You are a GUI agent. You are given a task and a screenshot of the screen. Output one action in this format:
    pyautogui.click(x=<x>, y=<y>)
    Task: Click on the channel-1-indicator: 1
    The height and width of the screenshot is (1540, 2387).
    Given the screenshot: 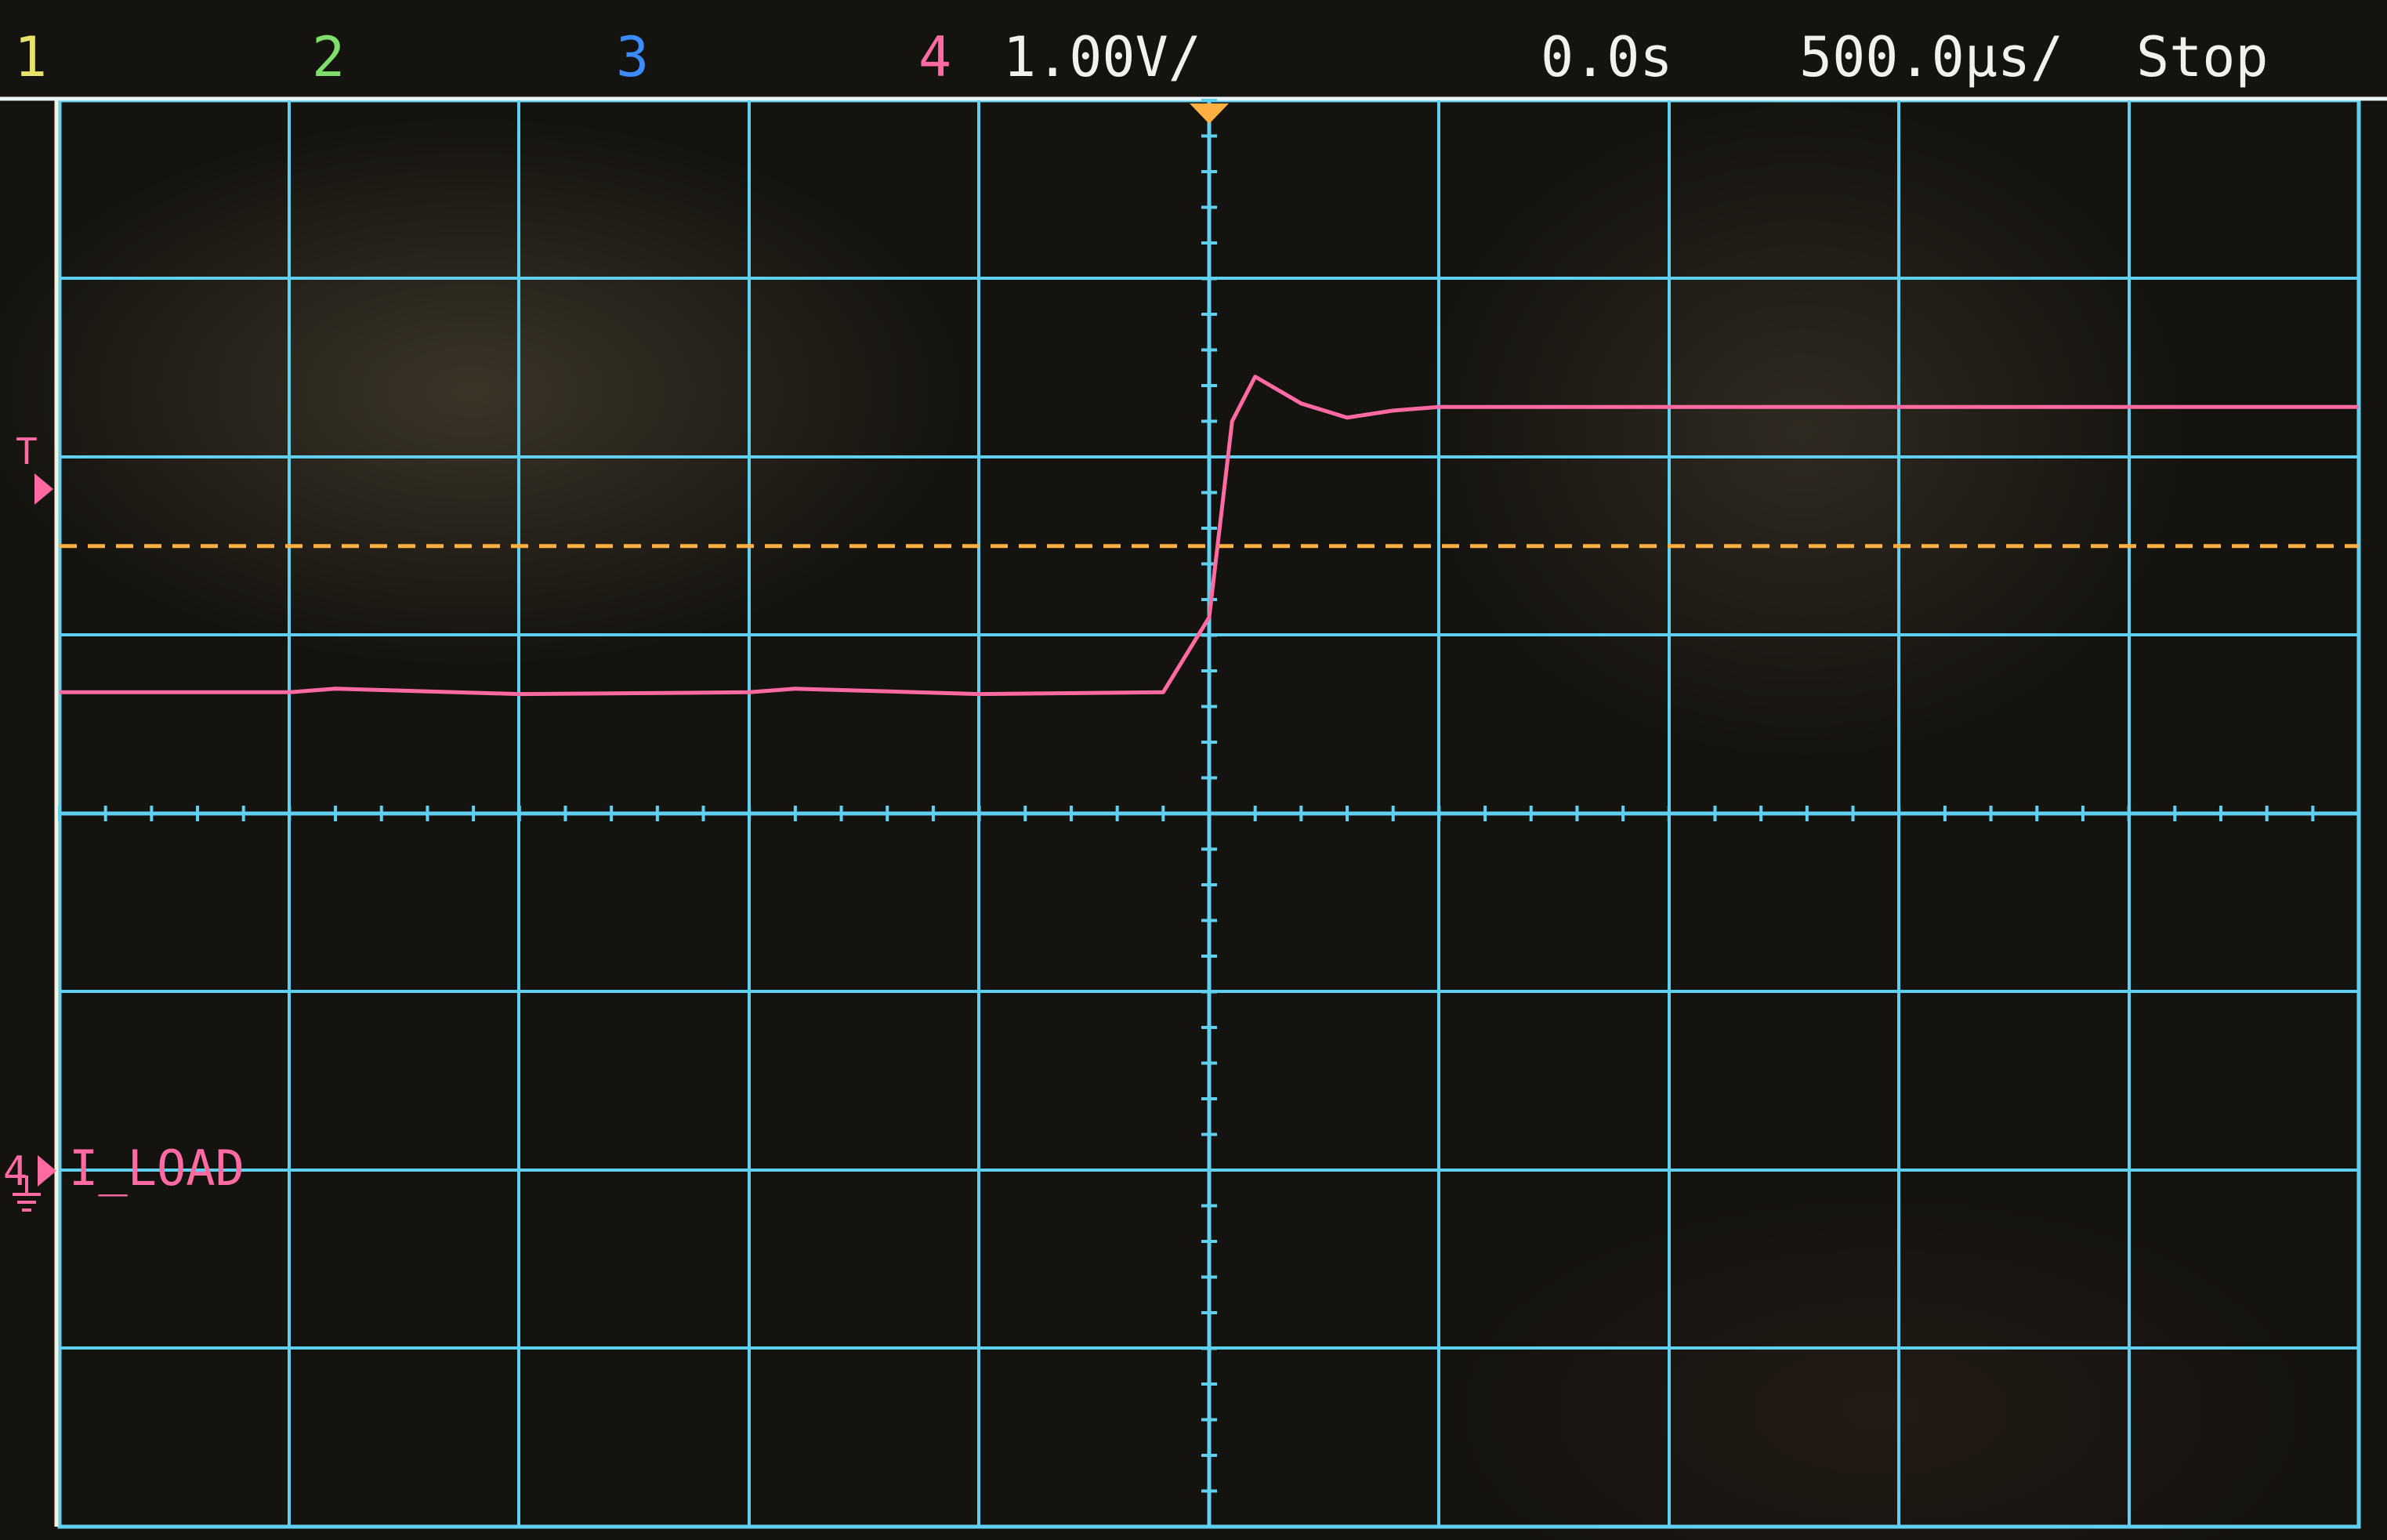 What is the action you would take?
    pyautogui.click(x=31, y=57)
    